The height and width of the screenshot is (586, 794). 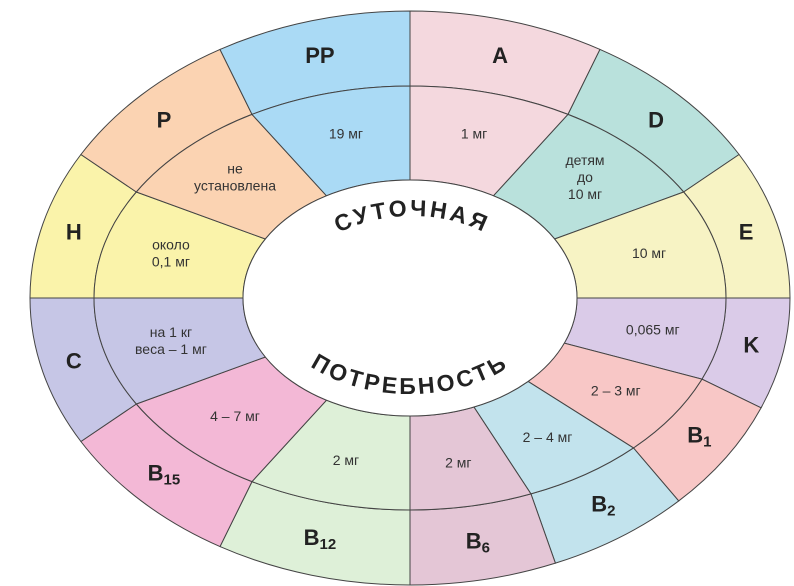 I want to click on vitamin-letter: C, so click(x=74, y=360).